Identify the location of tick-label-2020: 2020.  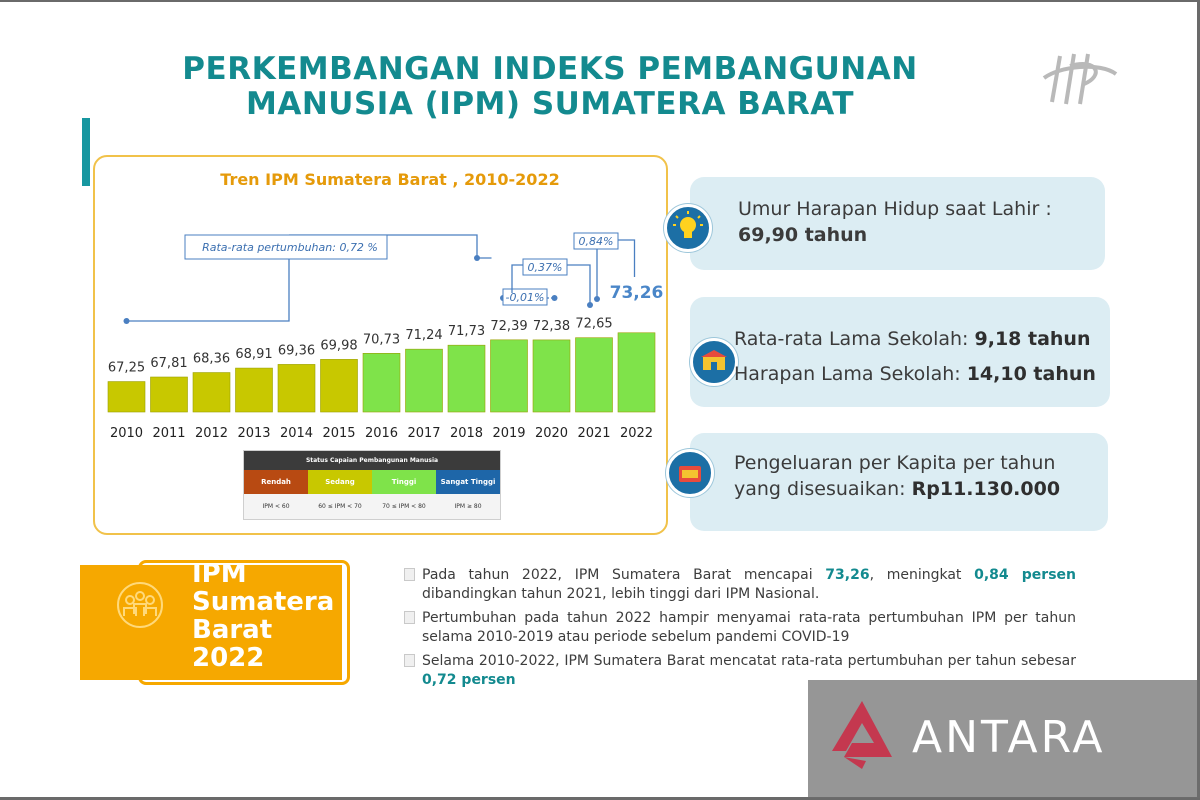
(551, 433).